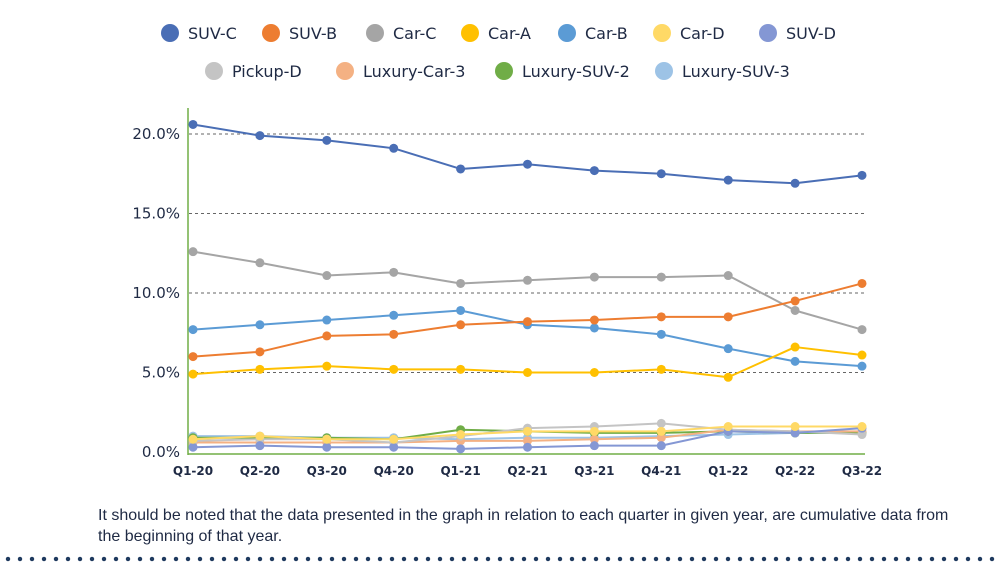 This screenshot has height=572, width=1000. I want to click on legend-label: Car-D, so click(702, 33).